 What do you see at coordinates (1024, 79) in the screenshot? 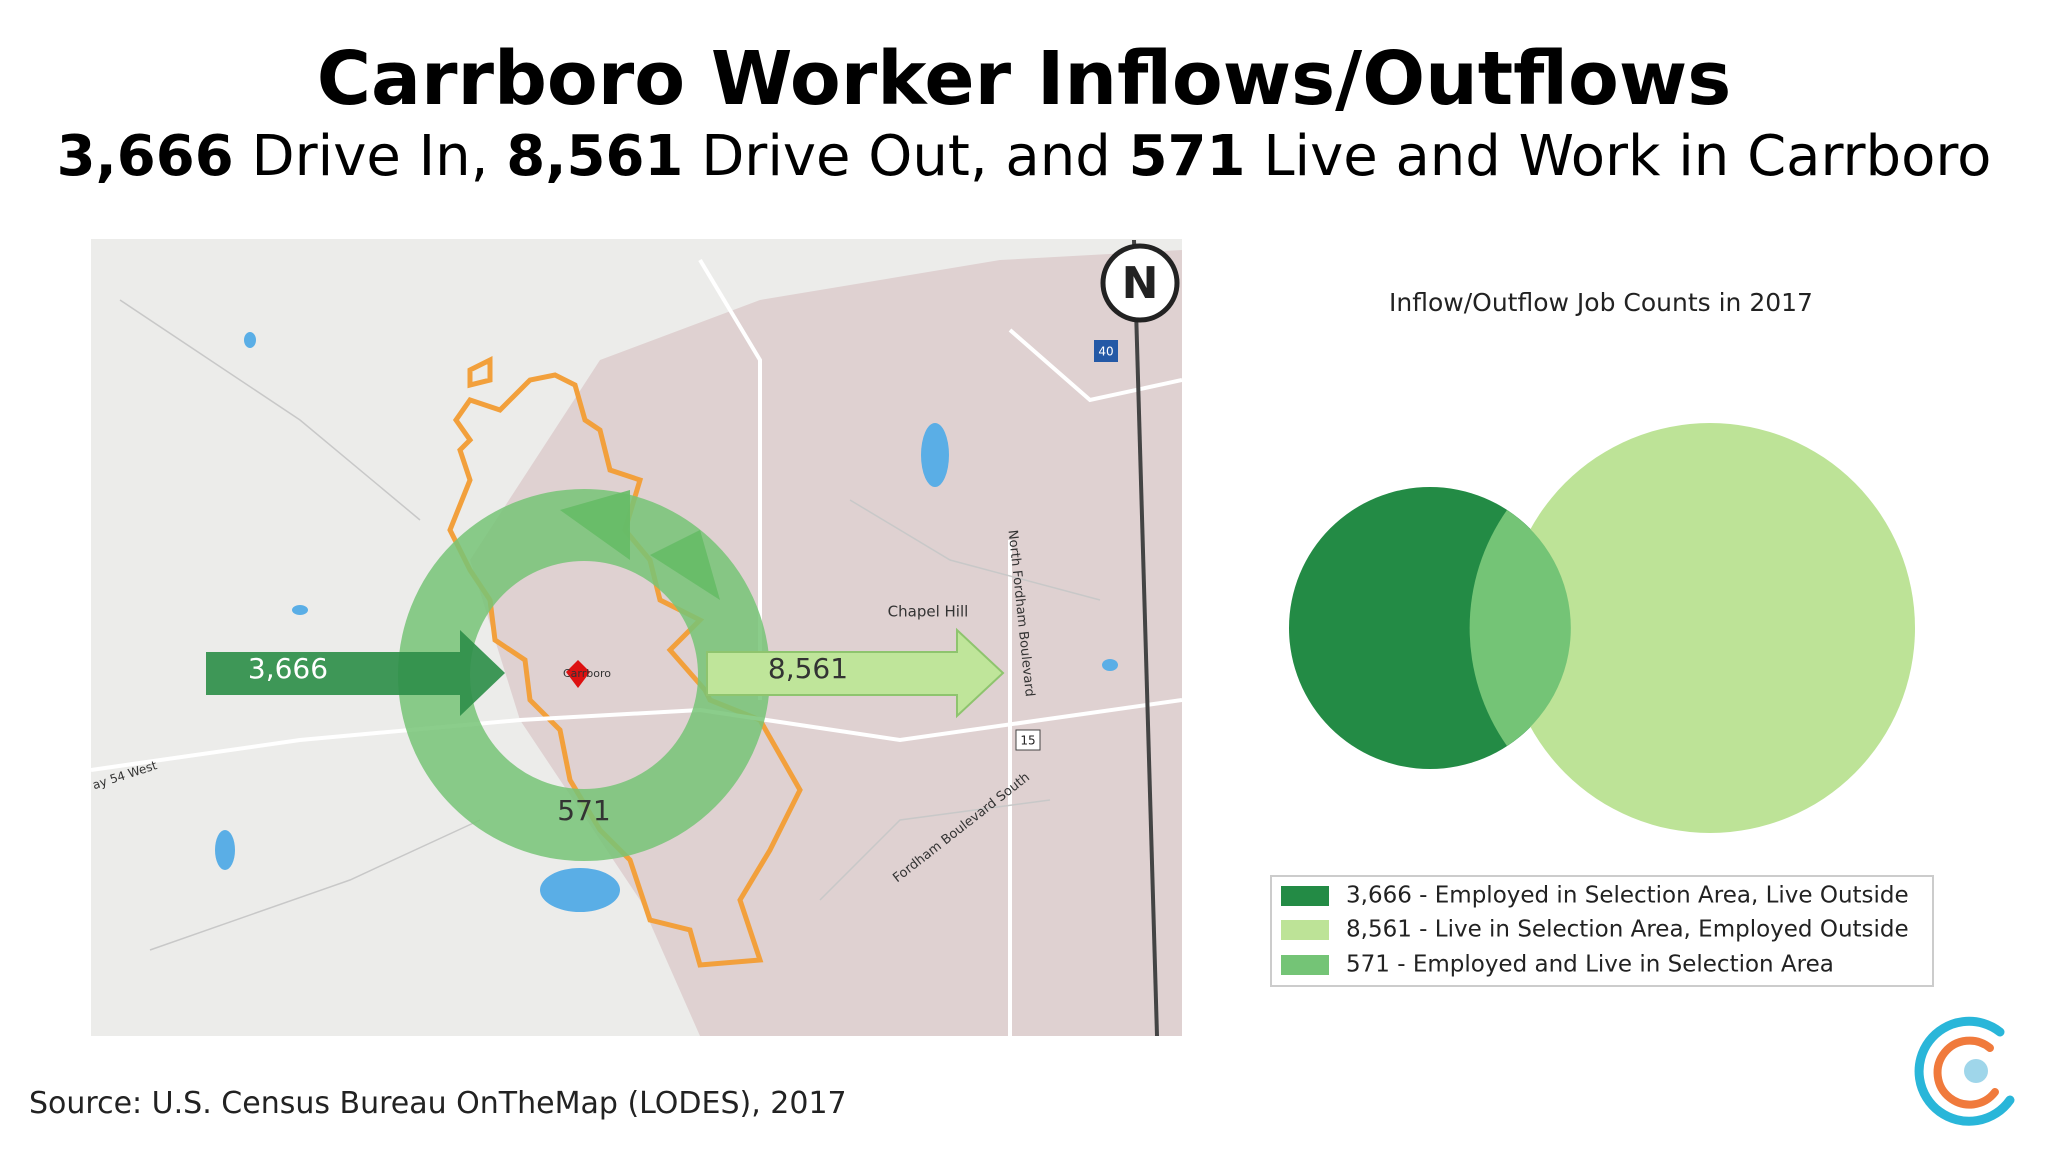
I see `title: Carrboro Worker Inflows/Outflows` at bounding box center [1024, 79].